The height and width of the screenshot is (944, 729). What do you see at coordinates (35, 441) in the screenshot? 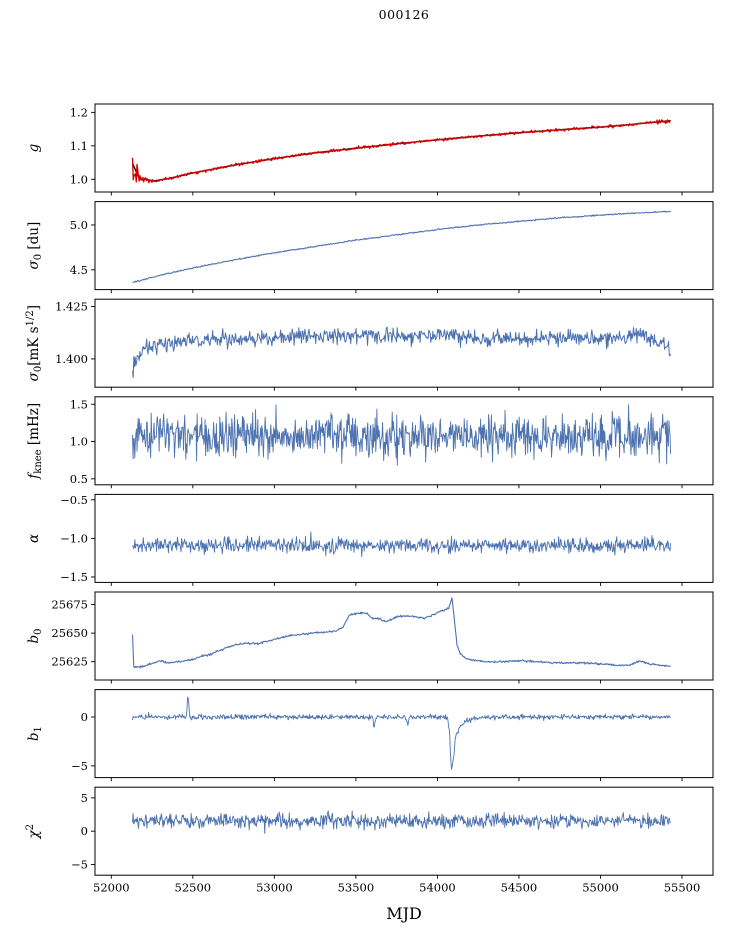
I see `y-label-fknee: fknee [mHz]` at bounding box center [35, 441].